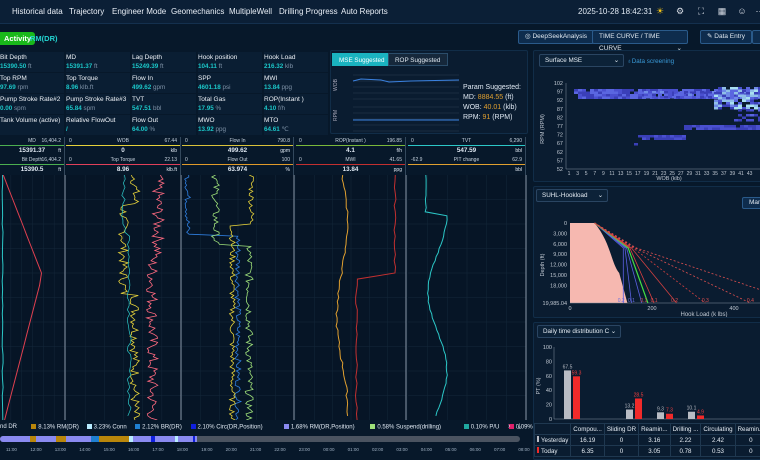 The image size is (760, 460). Describe the element at coordinates (51, 160) in the screenshot. I see `track-scale-text: 16,404.2` at that location.